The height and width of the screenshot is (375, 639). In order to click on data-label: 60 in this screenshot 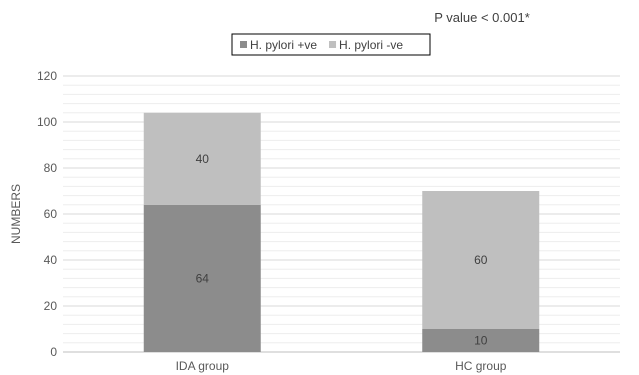, I will do `click(481, 260)`.